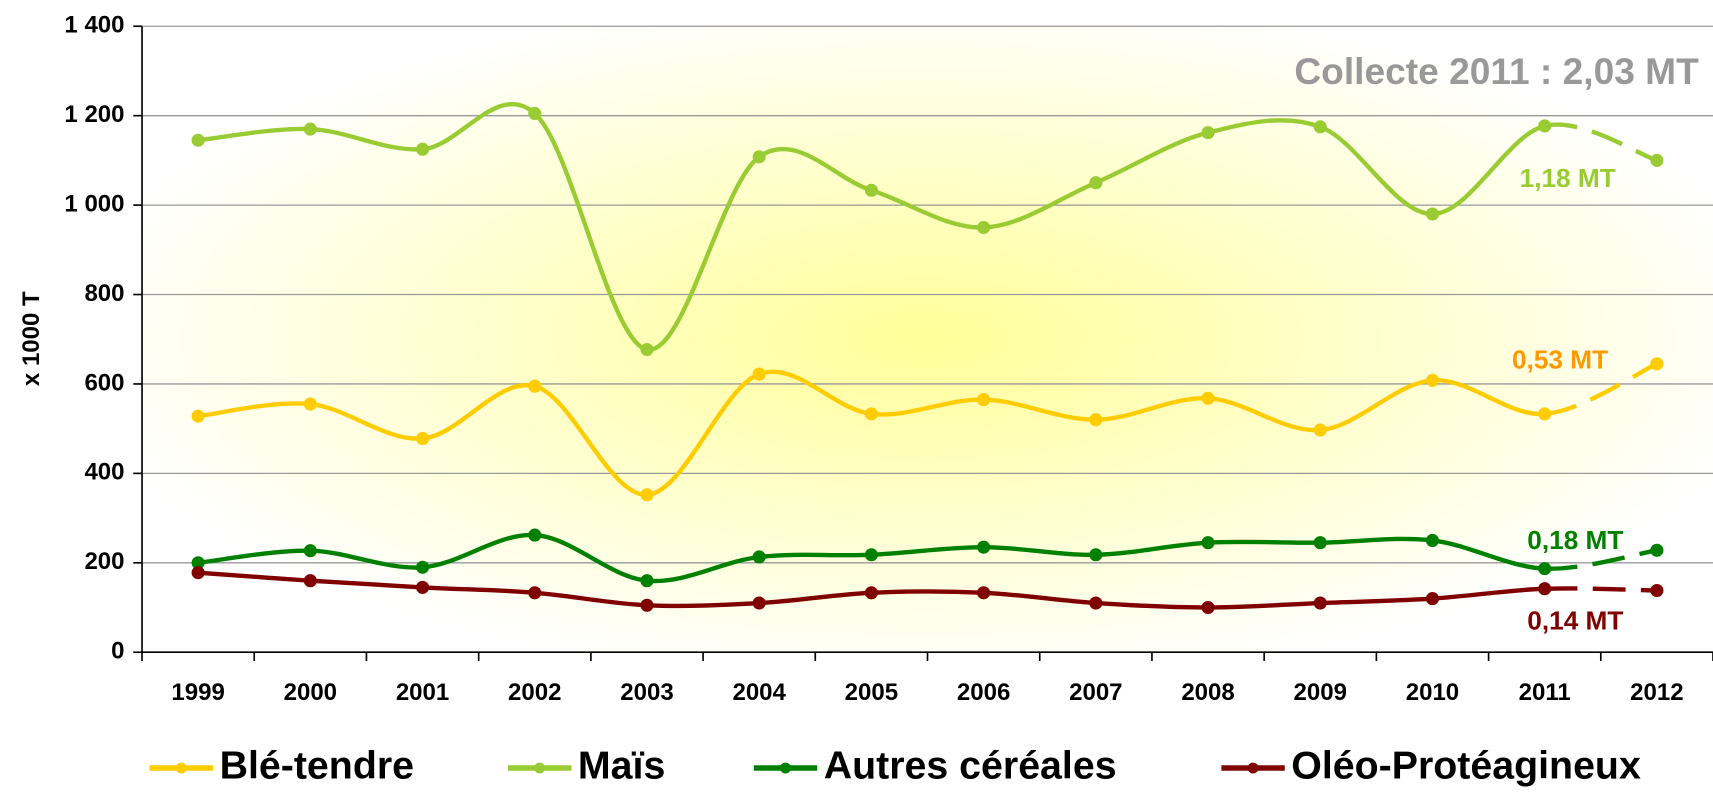  What do you see at coordinates (1095, 692) in the screenshot?
I see `x-tick-label: 2007` at bounding box center [1095, 692].